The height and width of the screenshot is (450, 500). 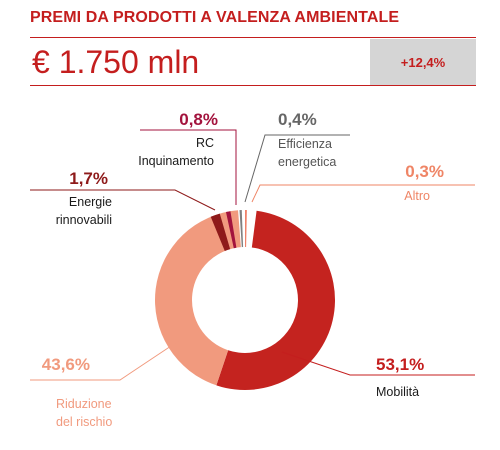 What do you see at coordinates (116, 62) in the screenshot?
I see `total-amount: € 1.750 mln` at bounding box center [116, 62].